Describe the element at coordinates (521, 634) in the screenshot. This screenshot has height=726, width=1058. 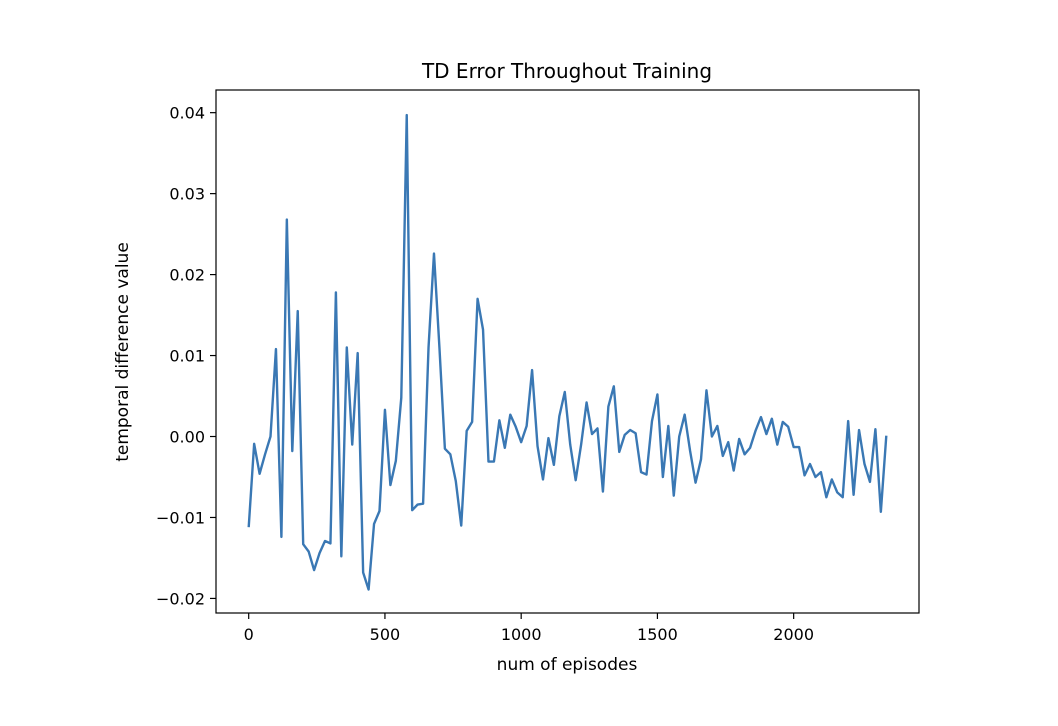
I see `x-tick-label: 1000` at that location.